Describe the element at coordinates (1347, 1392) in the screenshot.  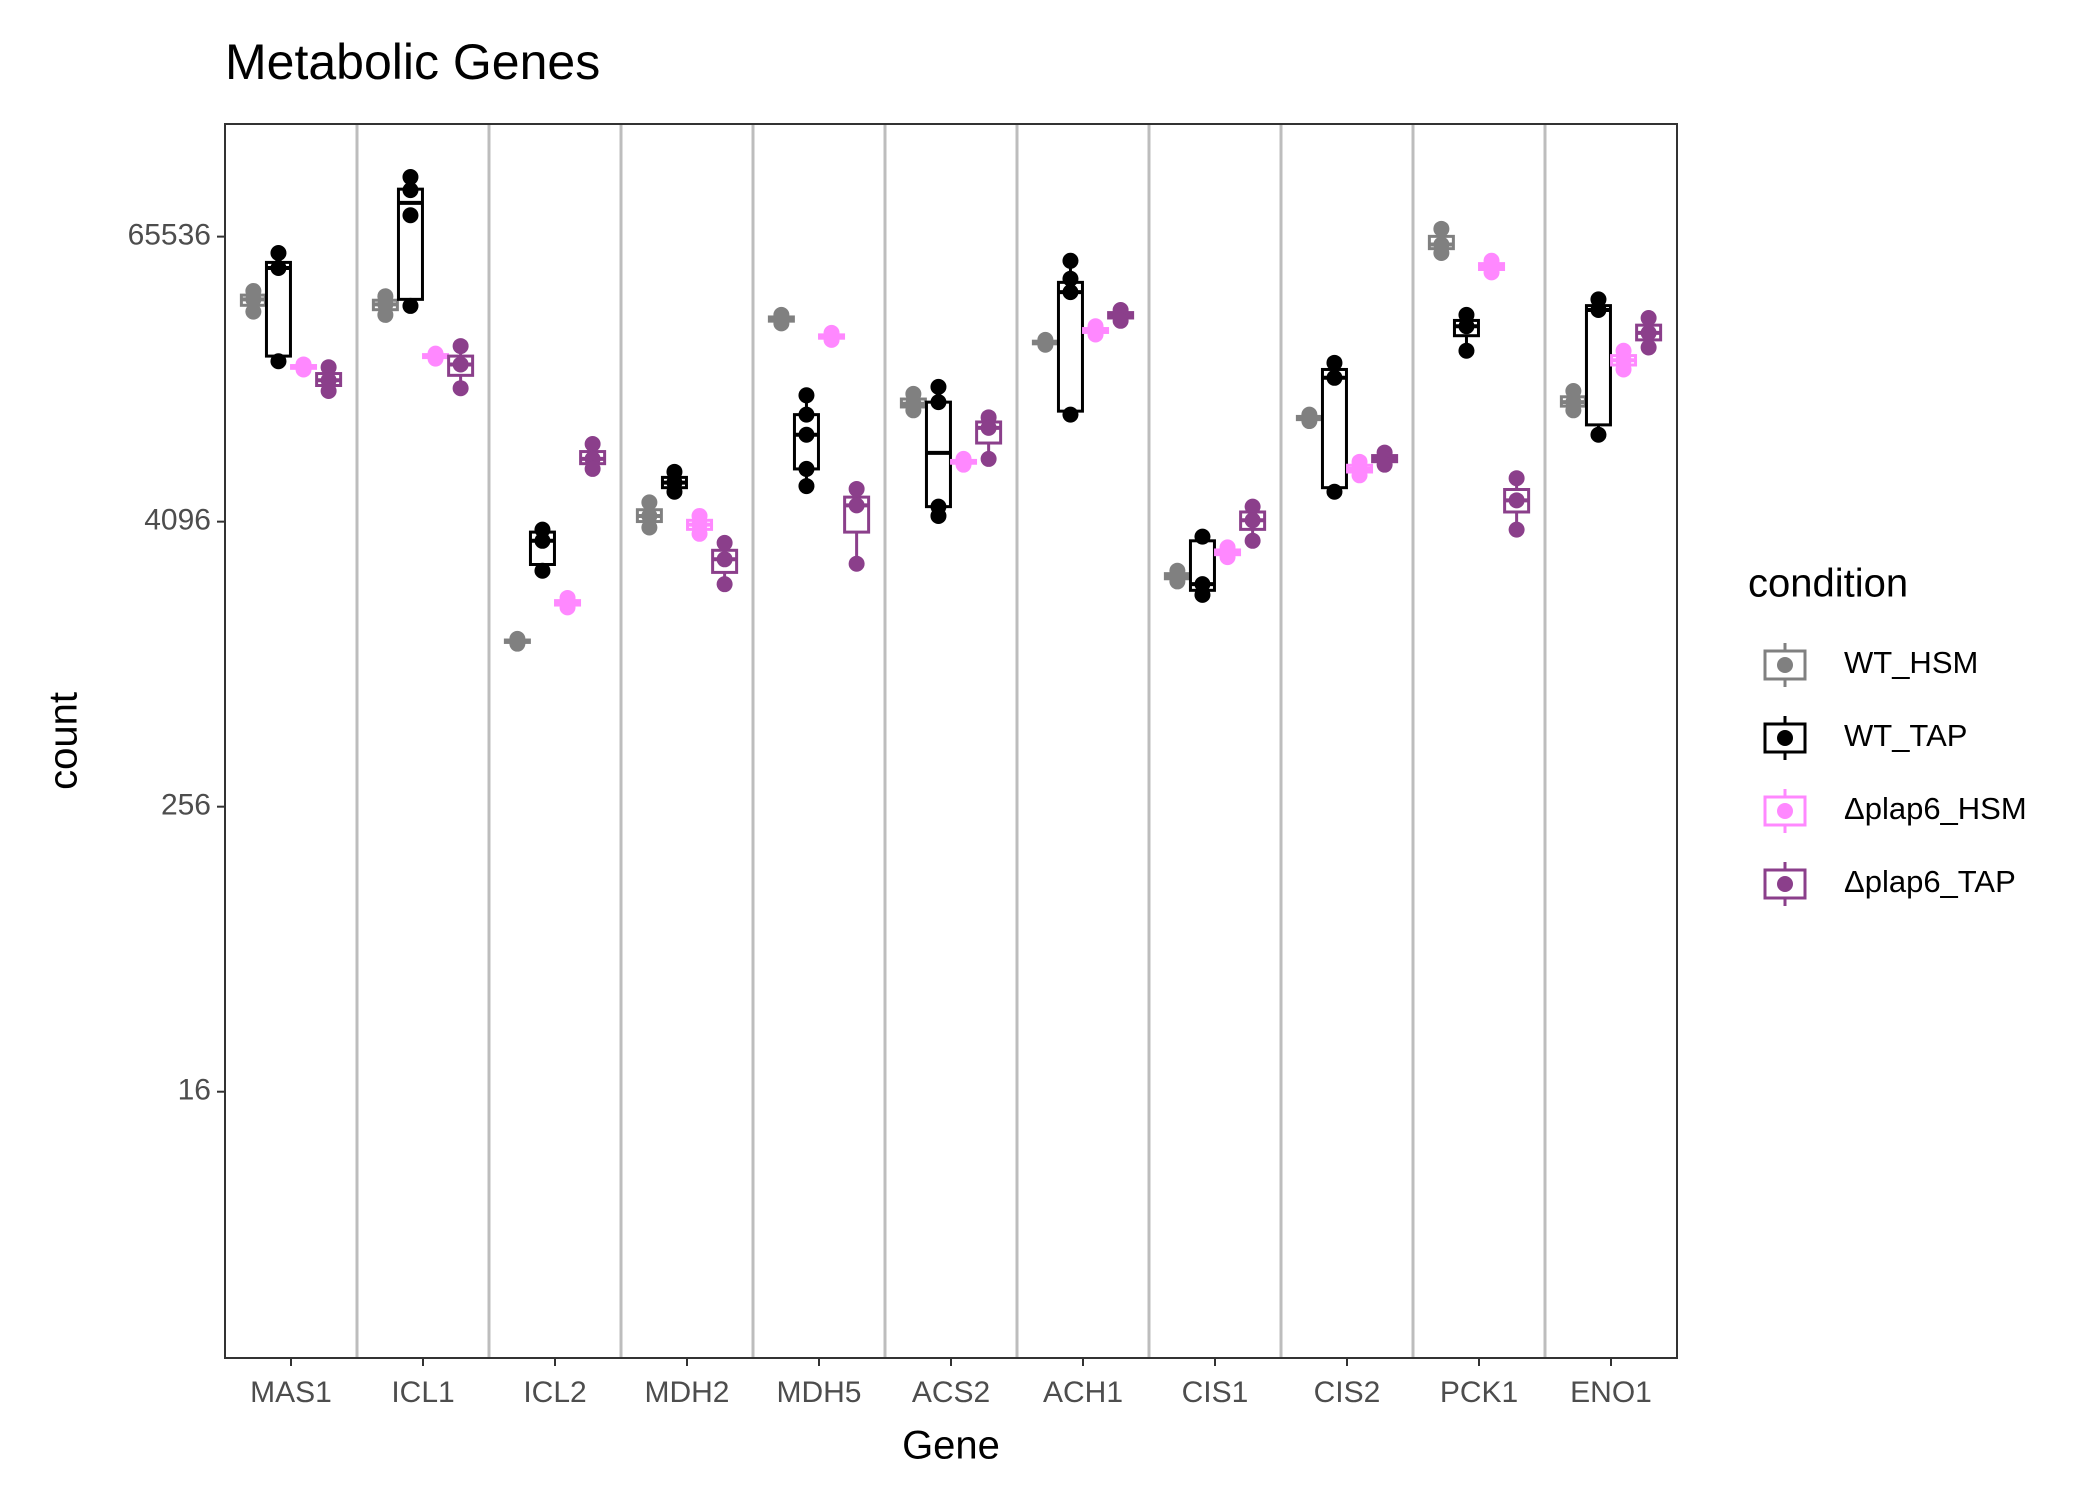
I see `x-tick-label: CIS2` at that location.